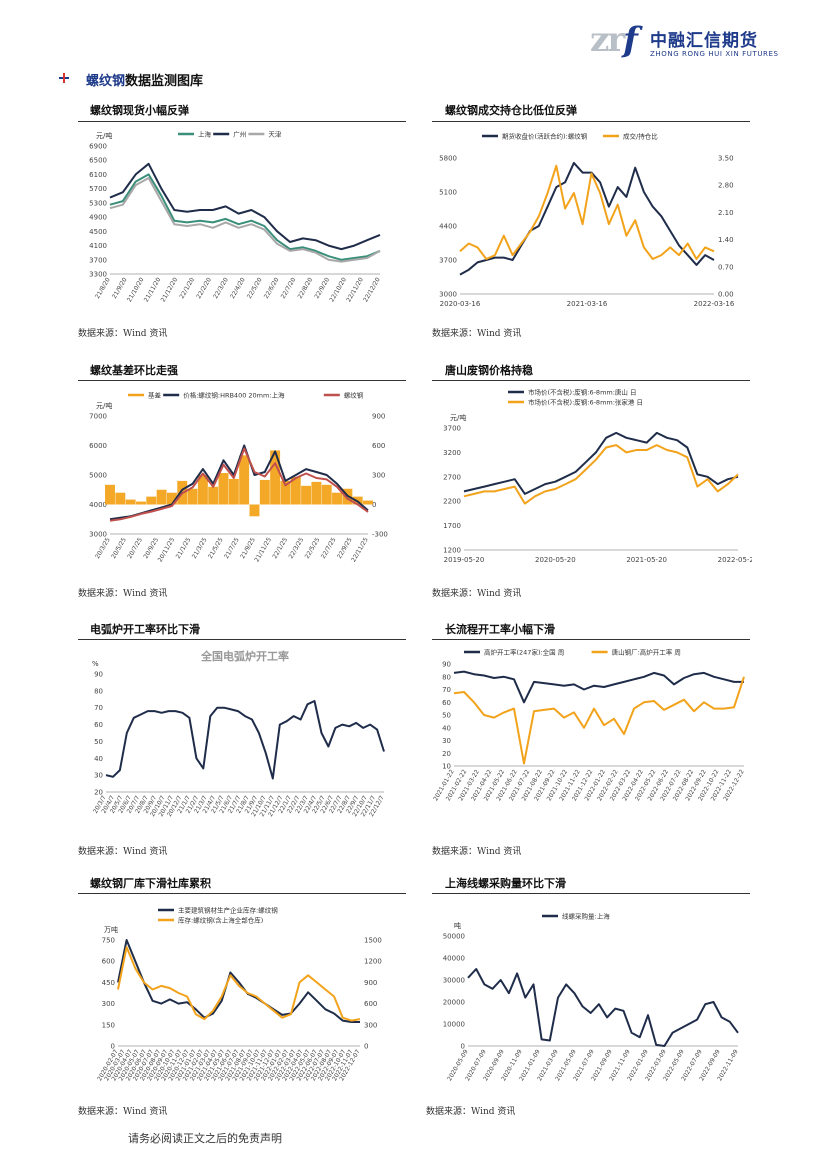  I want to click on panel-caption-7: 螺纹钢厂库下滑社库累积, so click(150, 883).